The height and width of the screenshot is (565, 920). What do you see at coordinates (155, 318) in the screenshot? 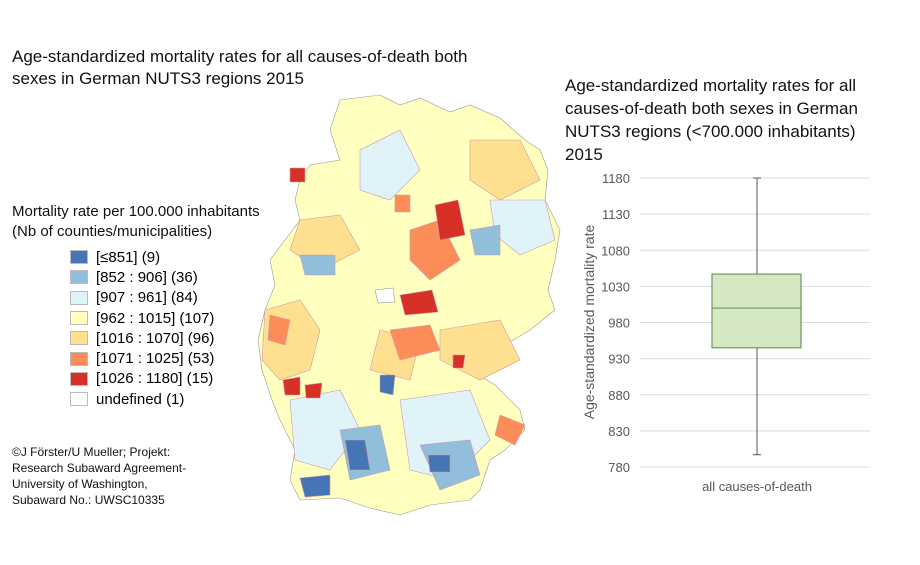
I see `legend-label: [962 : 1015] (107)` at bounding box center [155, 318].